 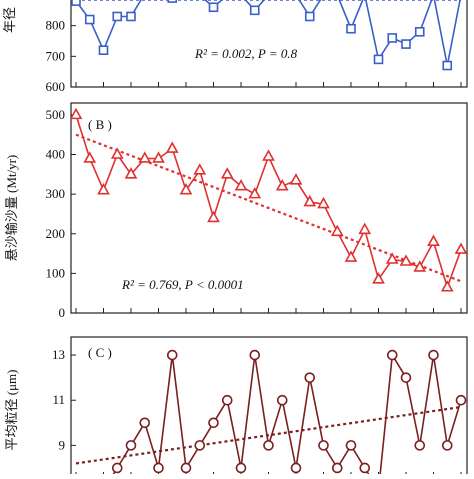 What do you see at coordinates (56, 272) in the screenshot?
I see `y-tick-label: 100` at bounding box center [56, 272].